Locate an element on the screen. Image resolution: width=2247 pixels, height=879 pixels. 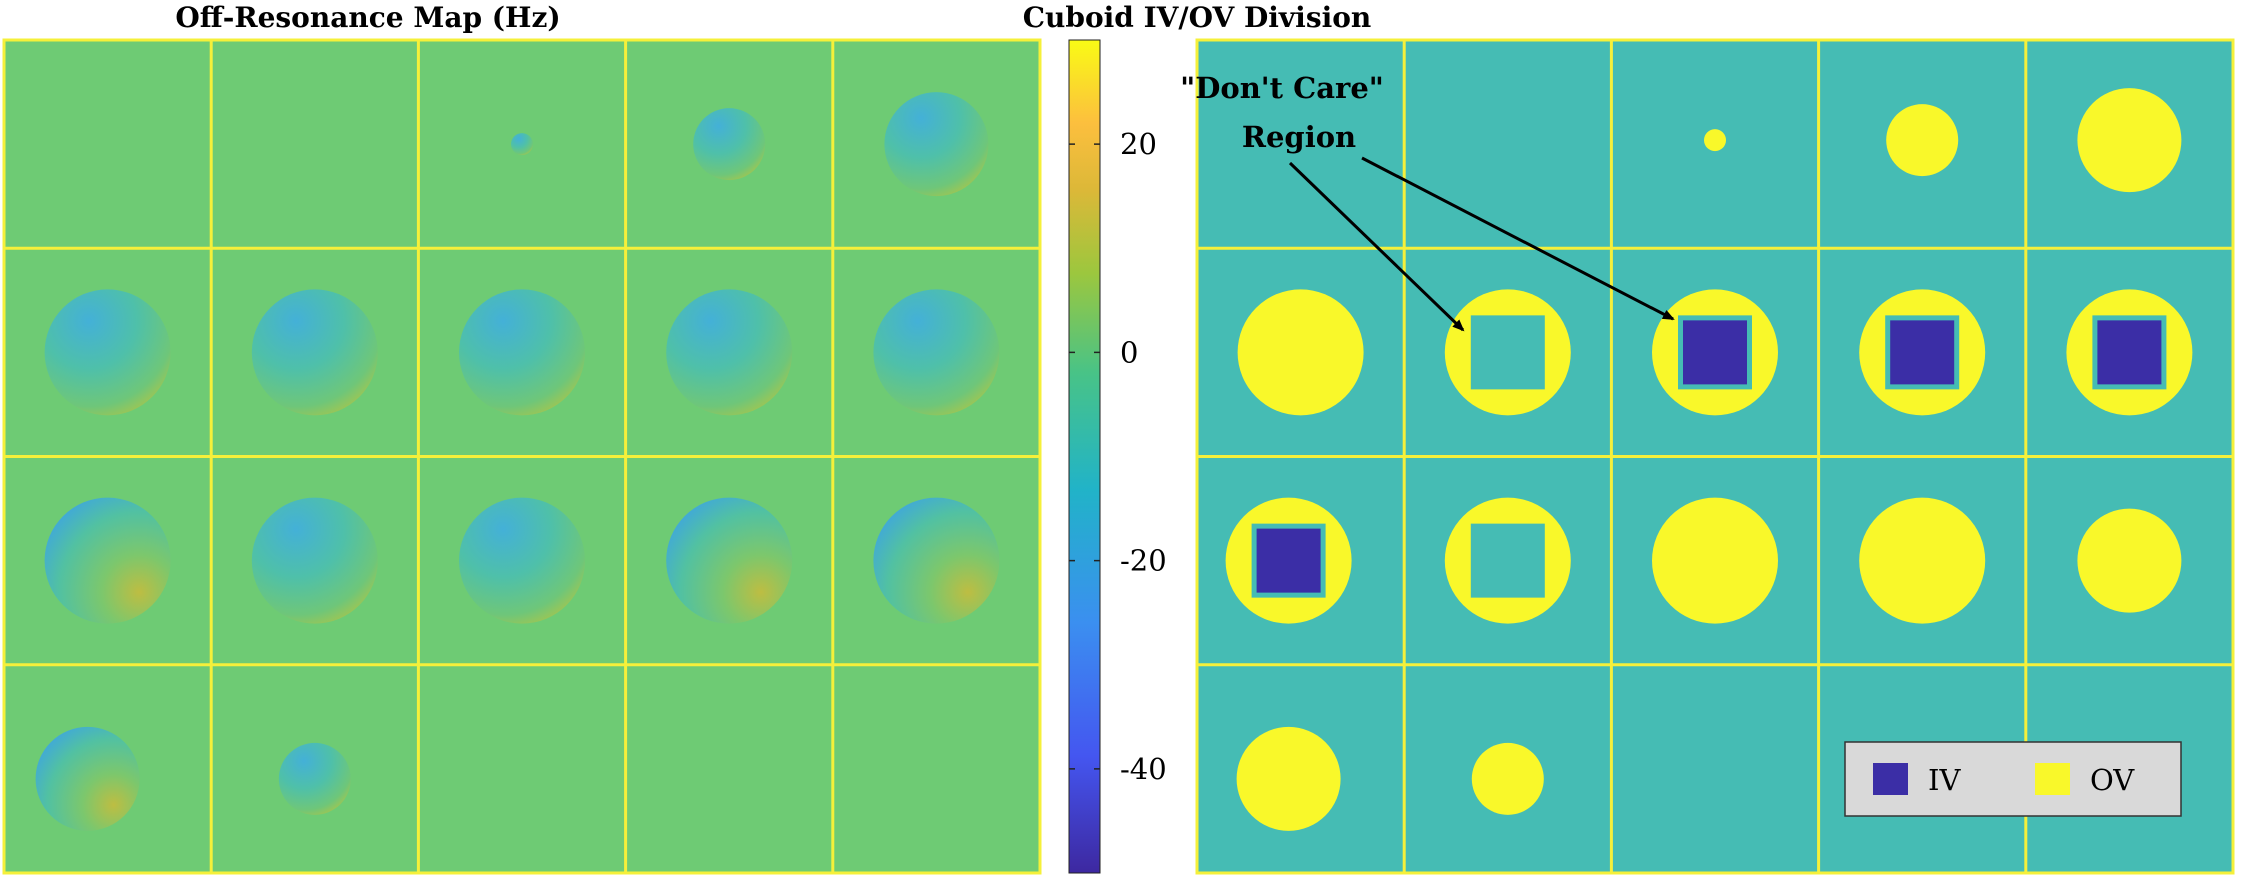
annotation-line1: "Don't Care" is located at coordinates (1282, 88).